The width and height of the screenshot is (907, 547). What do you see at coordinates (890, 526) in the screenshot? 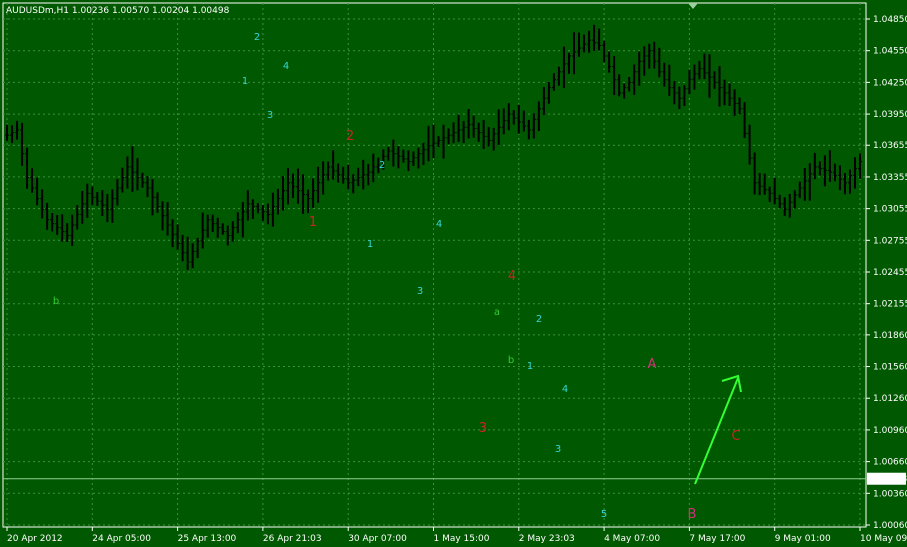
I see `y-tick-label: 1.00060` at bounding box center [890, 526].